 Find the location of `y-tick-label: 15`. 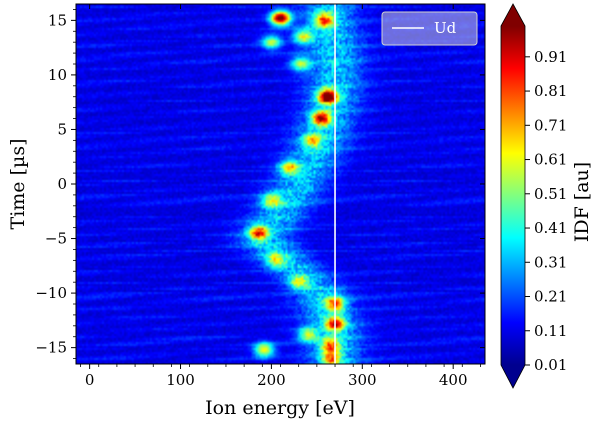

y-tick-label: 15 is located at coordinates (57, 20).